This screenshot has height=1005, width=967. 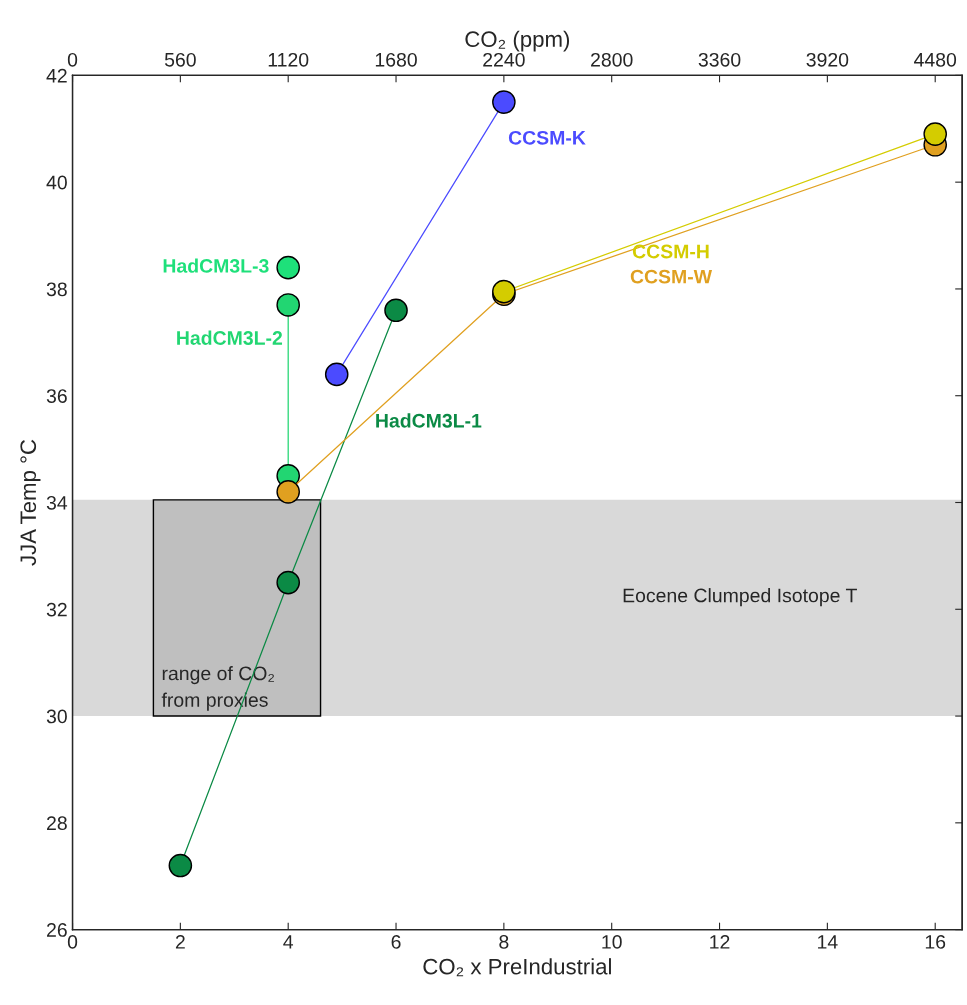 I want to click on y-axis-title: JJA Temp °C, so click(x=30, y=502).